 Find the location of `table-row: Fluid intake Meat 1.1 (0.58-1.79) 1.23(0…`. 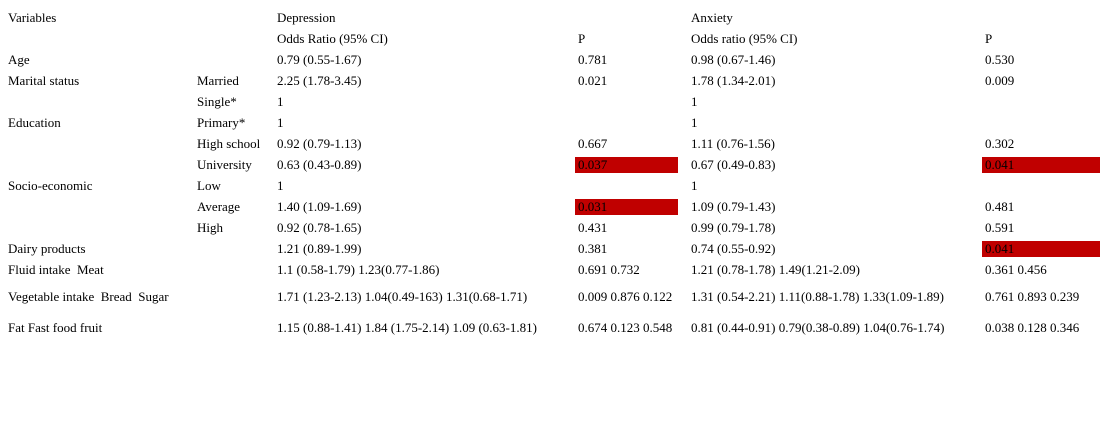

table-row: Fluid intake Meat 1.1 (0.58-1.79) 1.23(0… is located at coordinates (551, 270).